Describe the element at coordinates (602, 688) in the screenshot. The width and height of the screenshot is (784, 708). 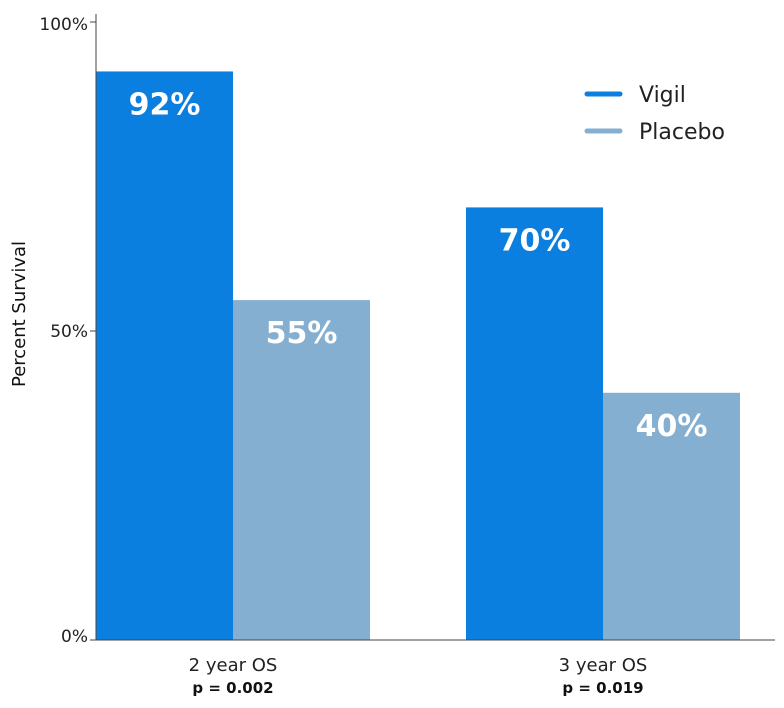
I see `p-value-label-2: p = 0.019` at that location.